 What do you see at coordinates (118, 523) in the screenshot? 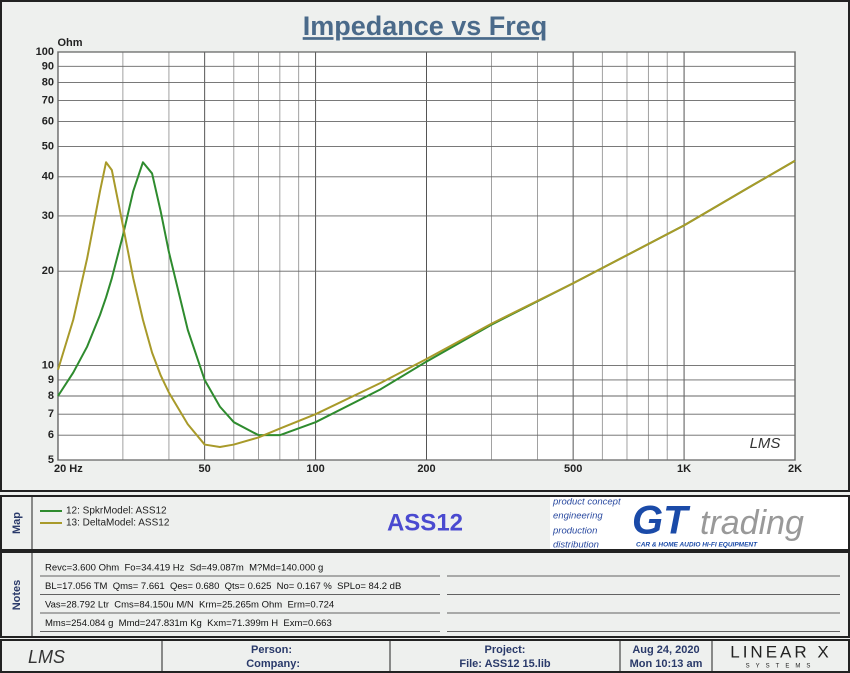
I see `legend-label: 13: DeltaModel: ASS12` at bounding box center [118, 523].